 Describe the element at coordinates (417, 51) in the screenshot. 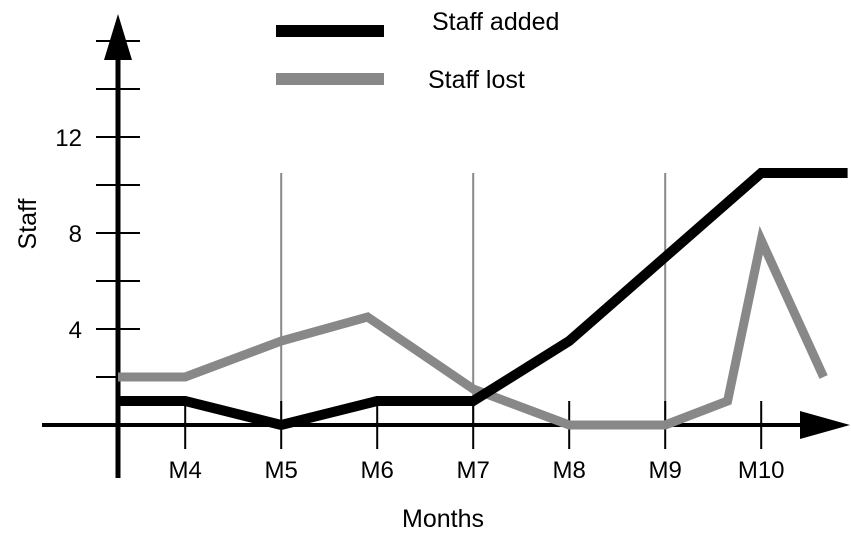

I see `legend: Staff added Staff lost` at that location.